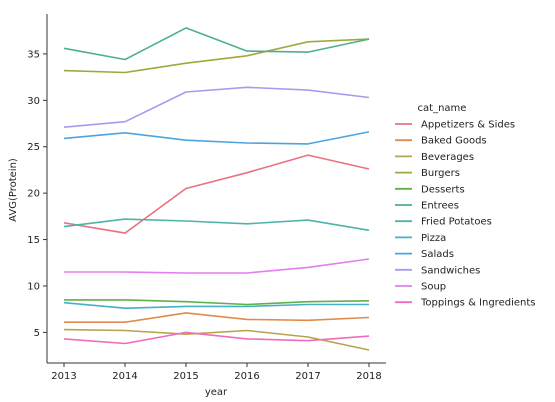  Describe the element at coordinates (468, 125) in the screenshot. I see `legend-label: Appetizers & Sides` at that location.